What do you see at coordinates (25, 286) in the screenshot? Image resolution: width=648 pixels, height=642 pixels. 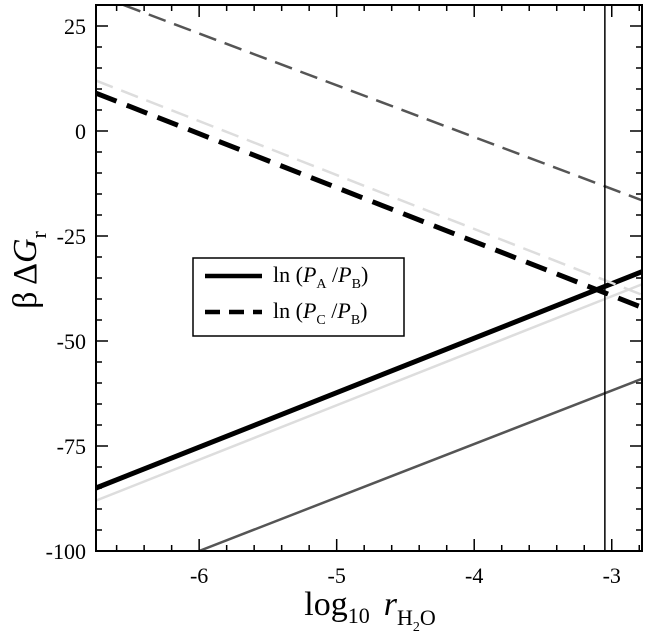 I see `y-axis-label-greek: β Δ` at bounding box center [25, 286].